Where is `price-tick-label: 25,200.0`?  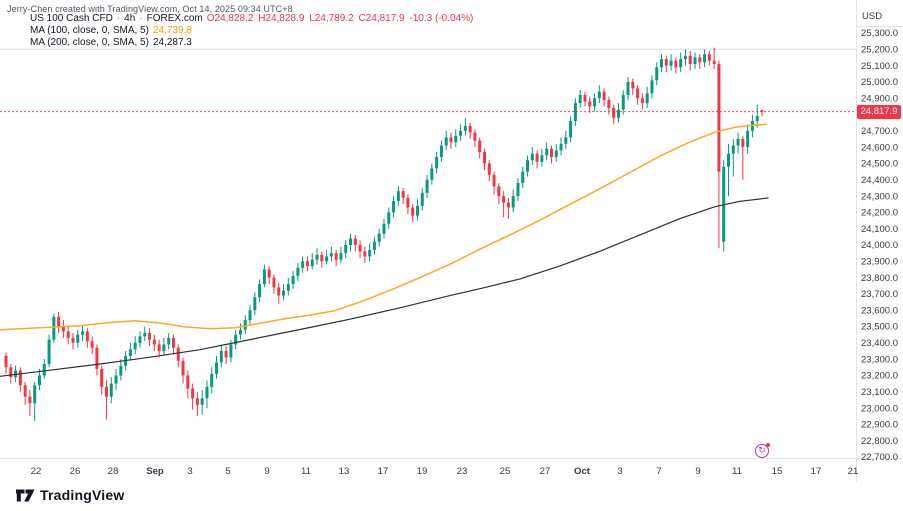 price-tick-label: 25,200.0 is located at coordinates (879, 50).